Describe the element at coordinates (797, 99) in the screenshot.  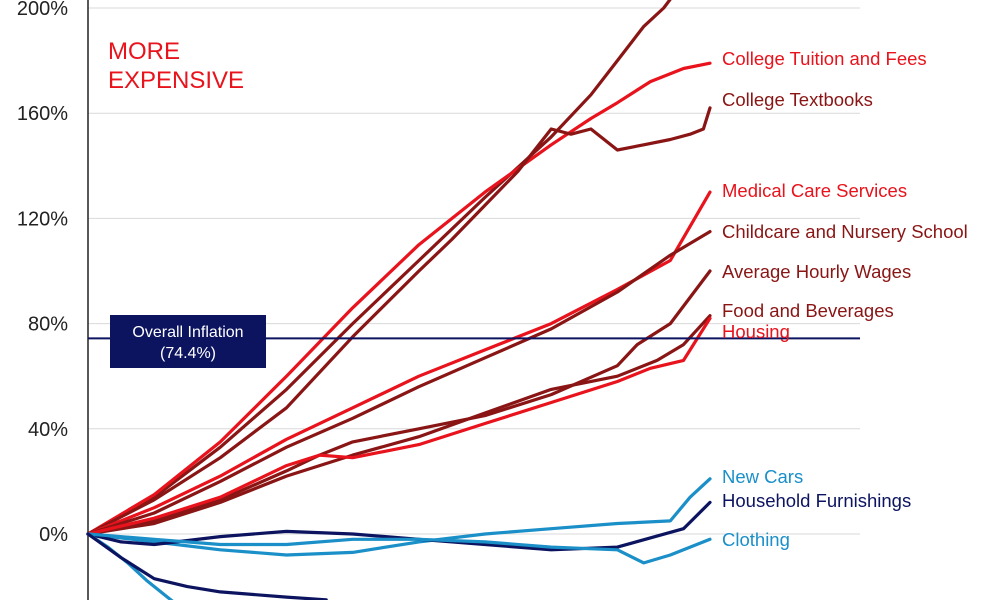
I see `series-label: College Textbooks` at that location.